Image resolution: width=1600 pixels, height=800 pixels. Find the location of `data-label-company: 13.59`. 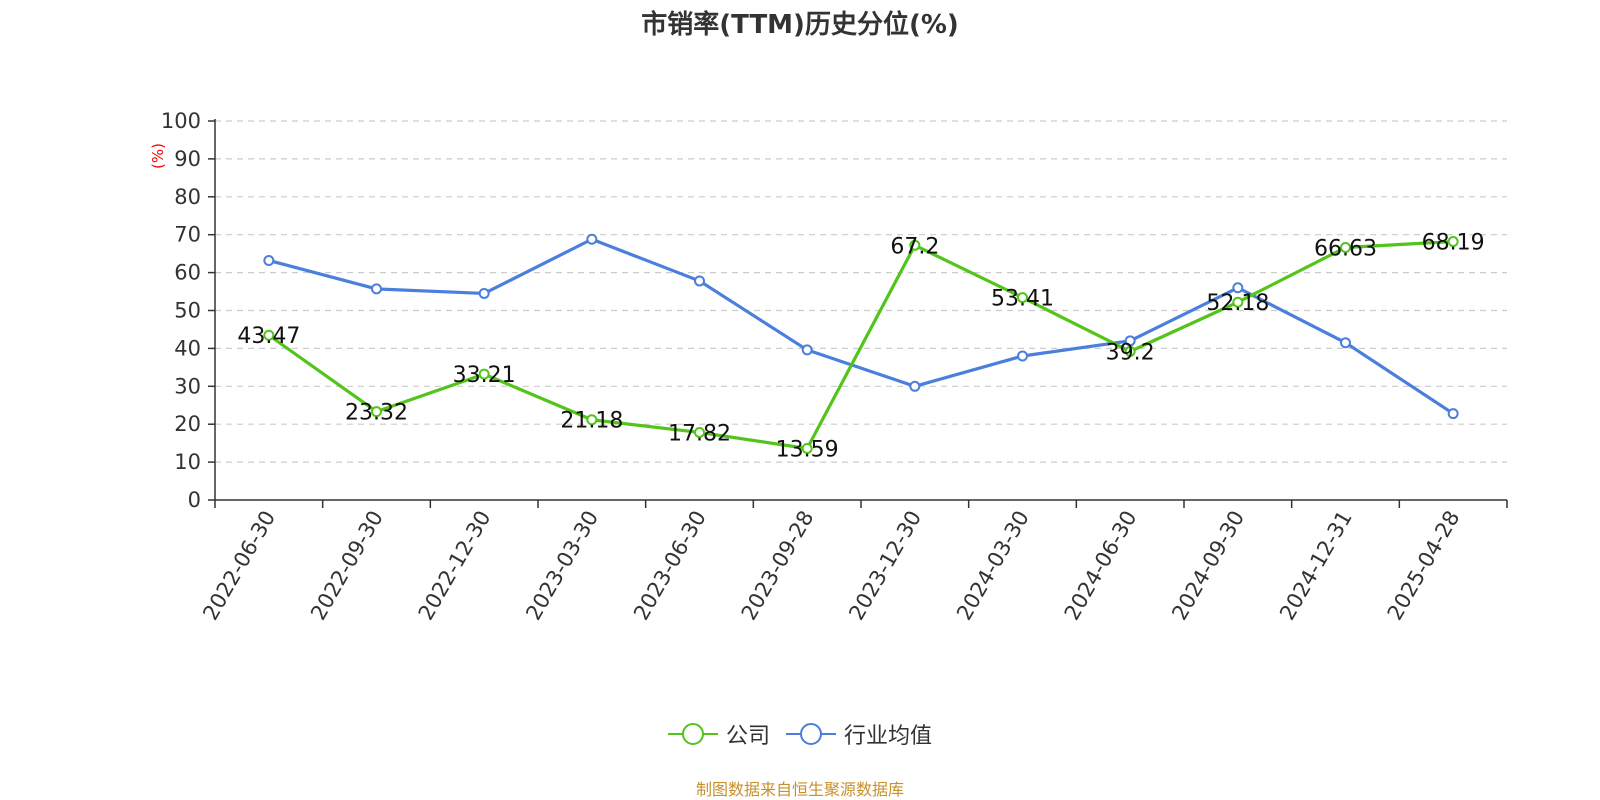

data-label-company: 13.59 is located at coordinates (807, 449).